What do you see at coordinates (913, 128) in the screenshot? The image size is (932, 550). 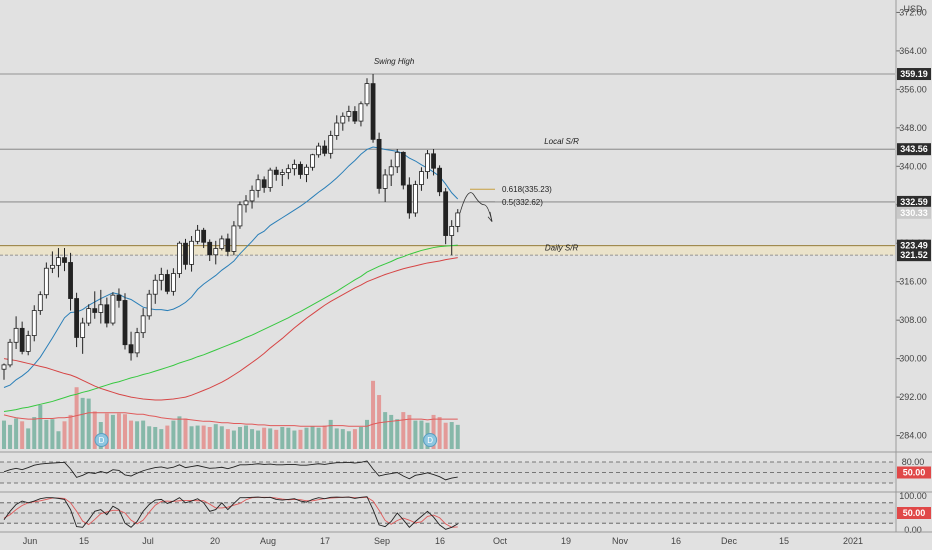 I see `y-tick-label: 348.00` at bounding box center [913, 128].